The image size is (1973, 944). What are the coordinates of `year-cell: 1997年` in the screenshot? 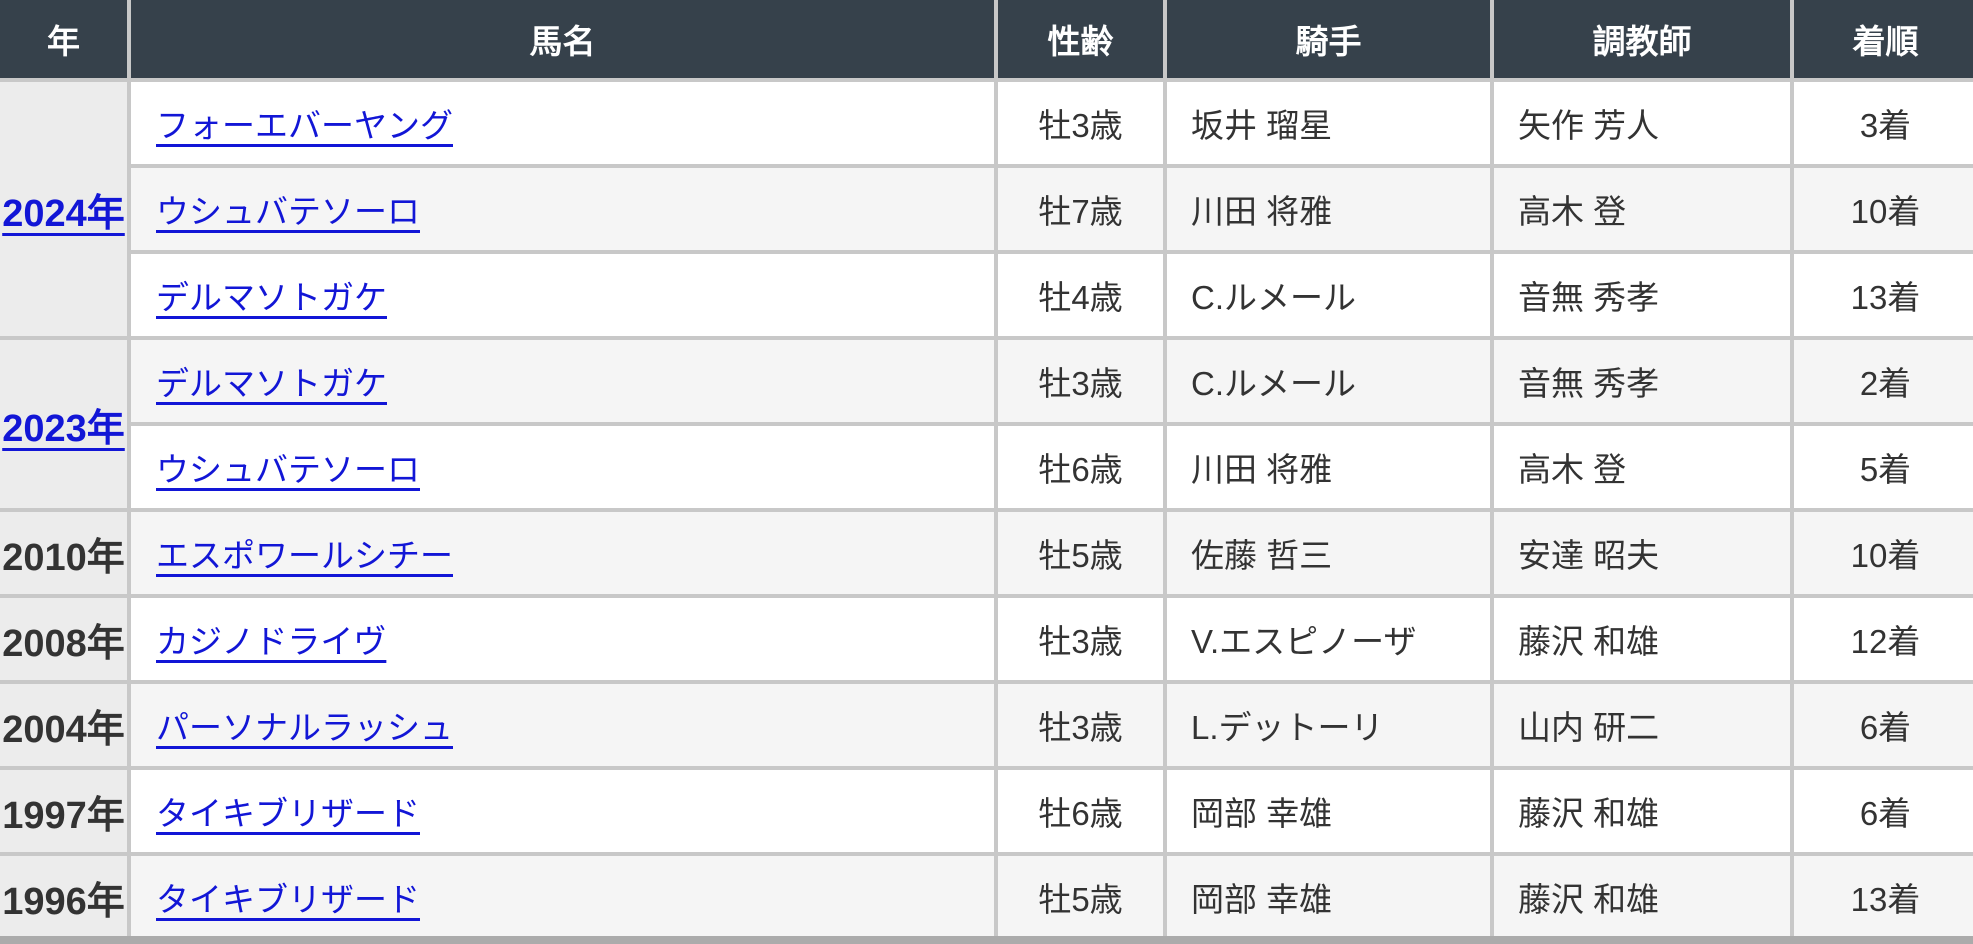 It's located at (65, 811).